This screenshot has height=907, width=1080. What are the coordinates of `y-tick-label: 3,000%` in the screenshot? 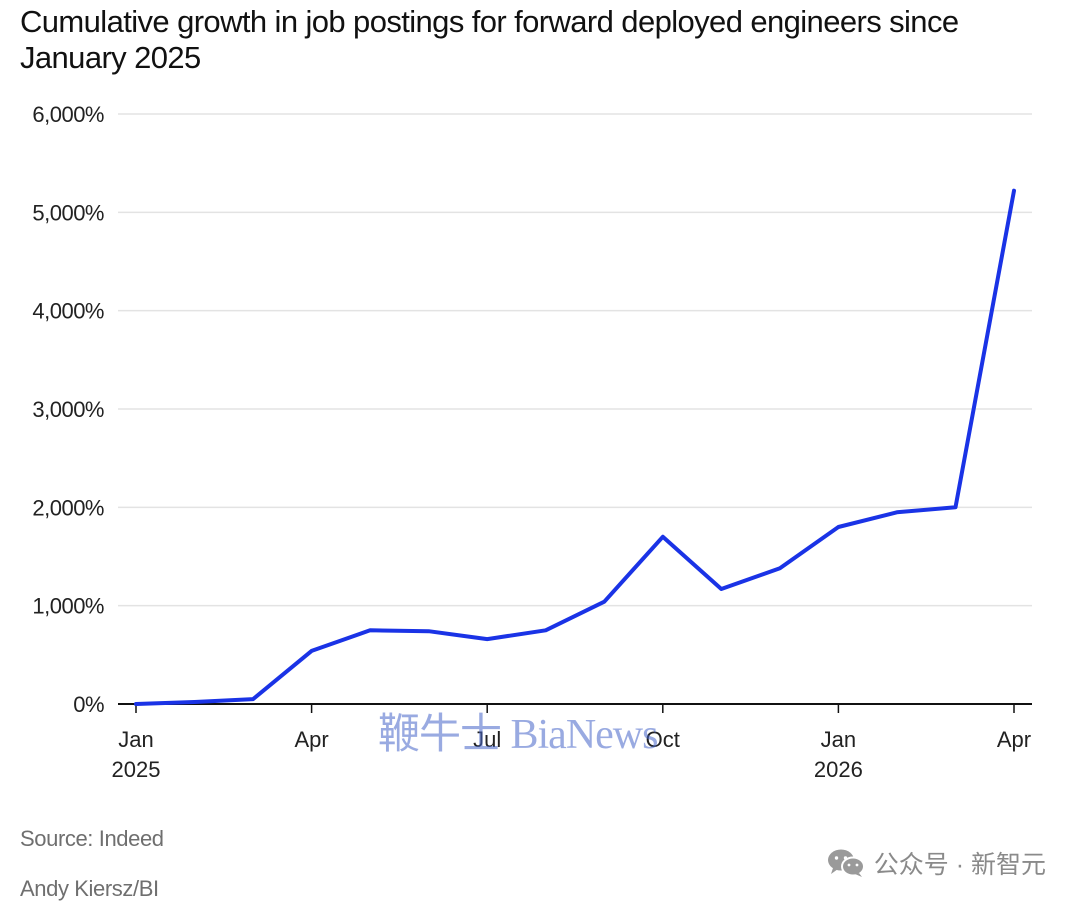 It's located at (68, 409).